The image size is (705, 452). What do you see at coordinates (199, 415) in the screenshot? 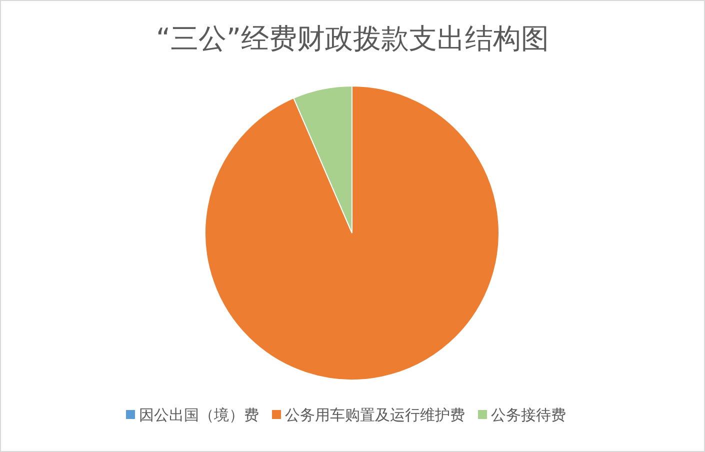
I see `legend-label: 因公出国（境）费` at bounding box center [199, 415].